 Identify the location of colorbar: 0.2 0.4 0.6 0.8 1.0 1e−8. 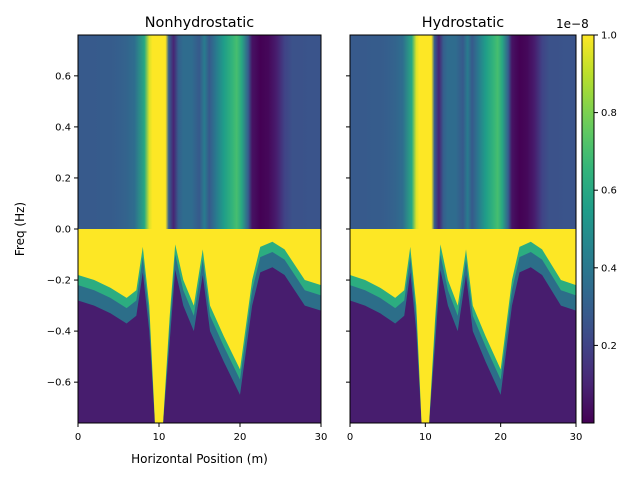
(586, 220).